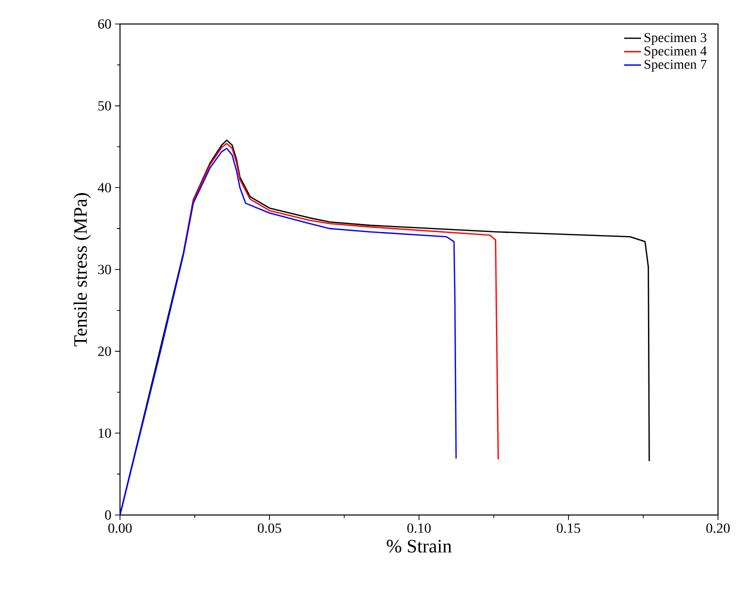  I want to click on legend-label: Specimen 7, so click(675, 66).